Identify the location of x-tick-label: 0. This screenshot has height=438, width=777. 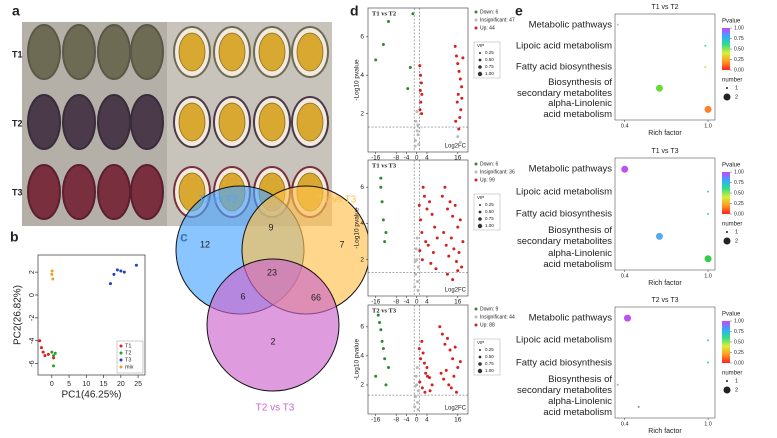
(52, 384).